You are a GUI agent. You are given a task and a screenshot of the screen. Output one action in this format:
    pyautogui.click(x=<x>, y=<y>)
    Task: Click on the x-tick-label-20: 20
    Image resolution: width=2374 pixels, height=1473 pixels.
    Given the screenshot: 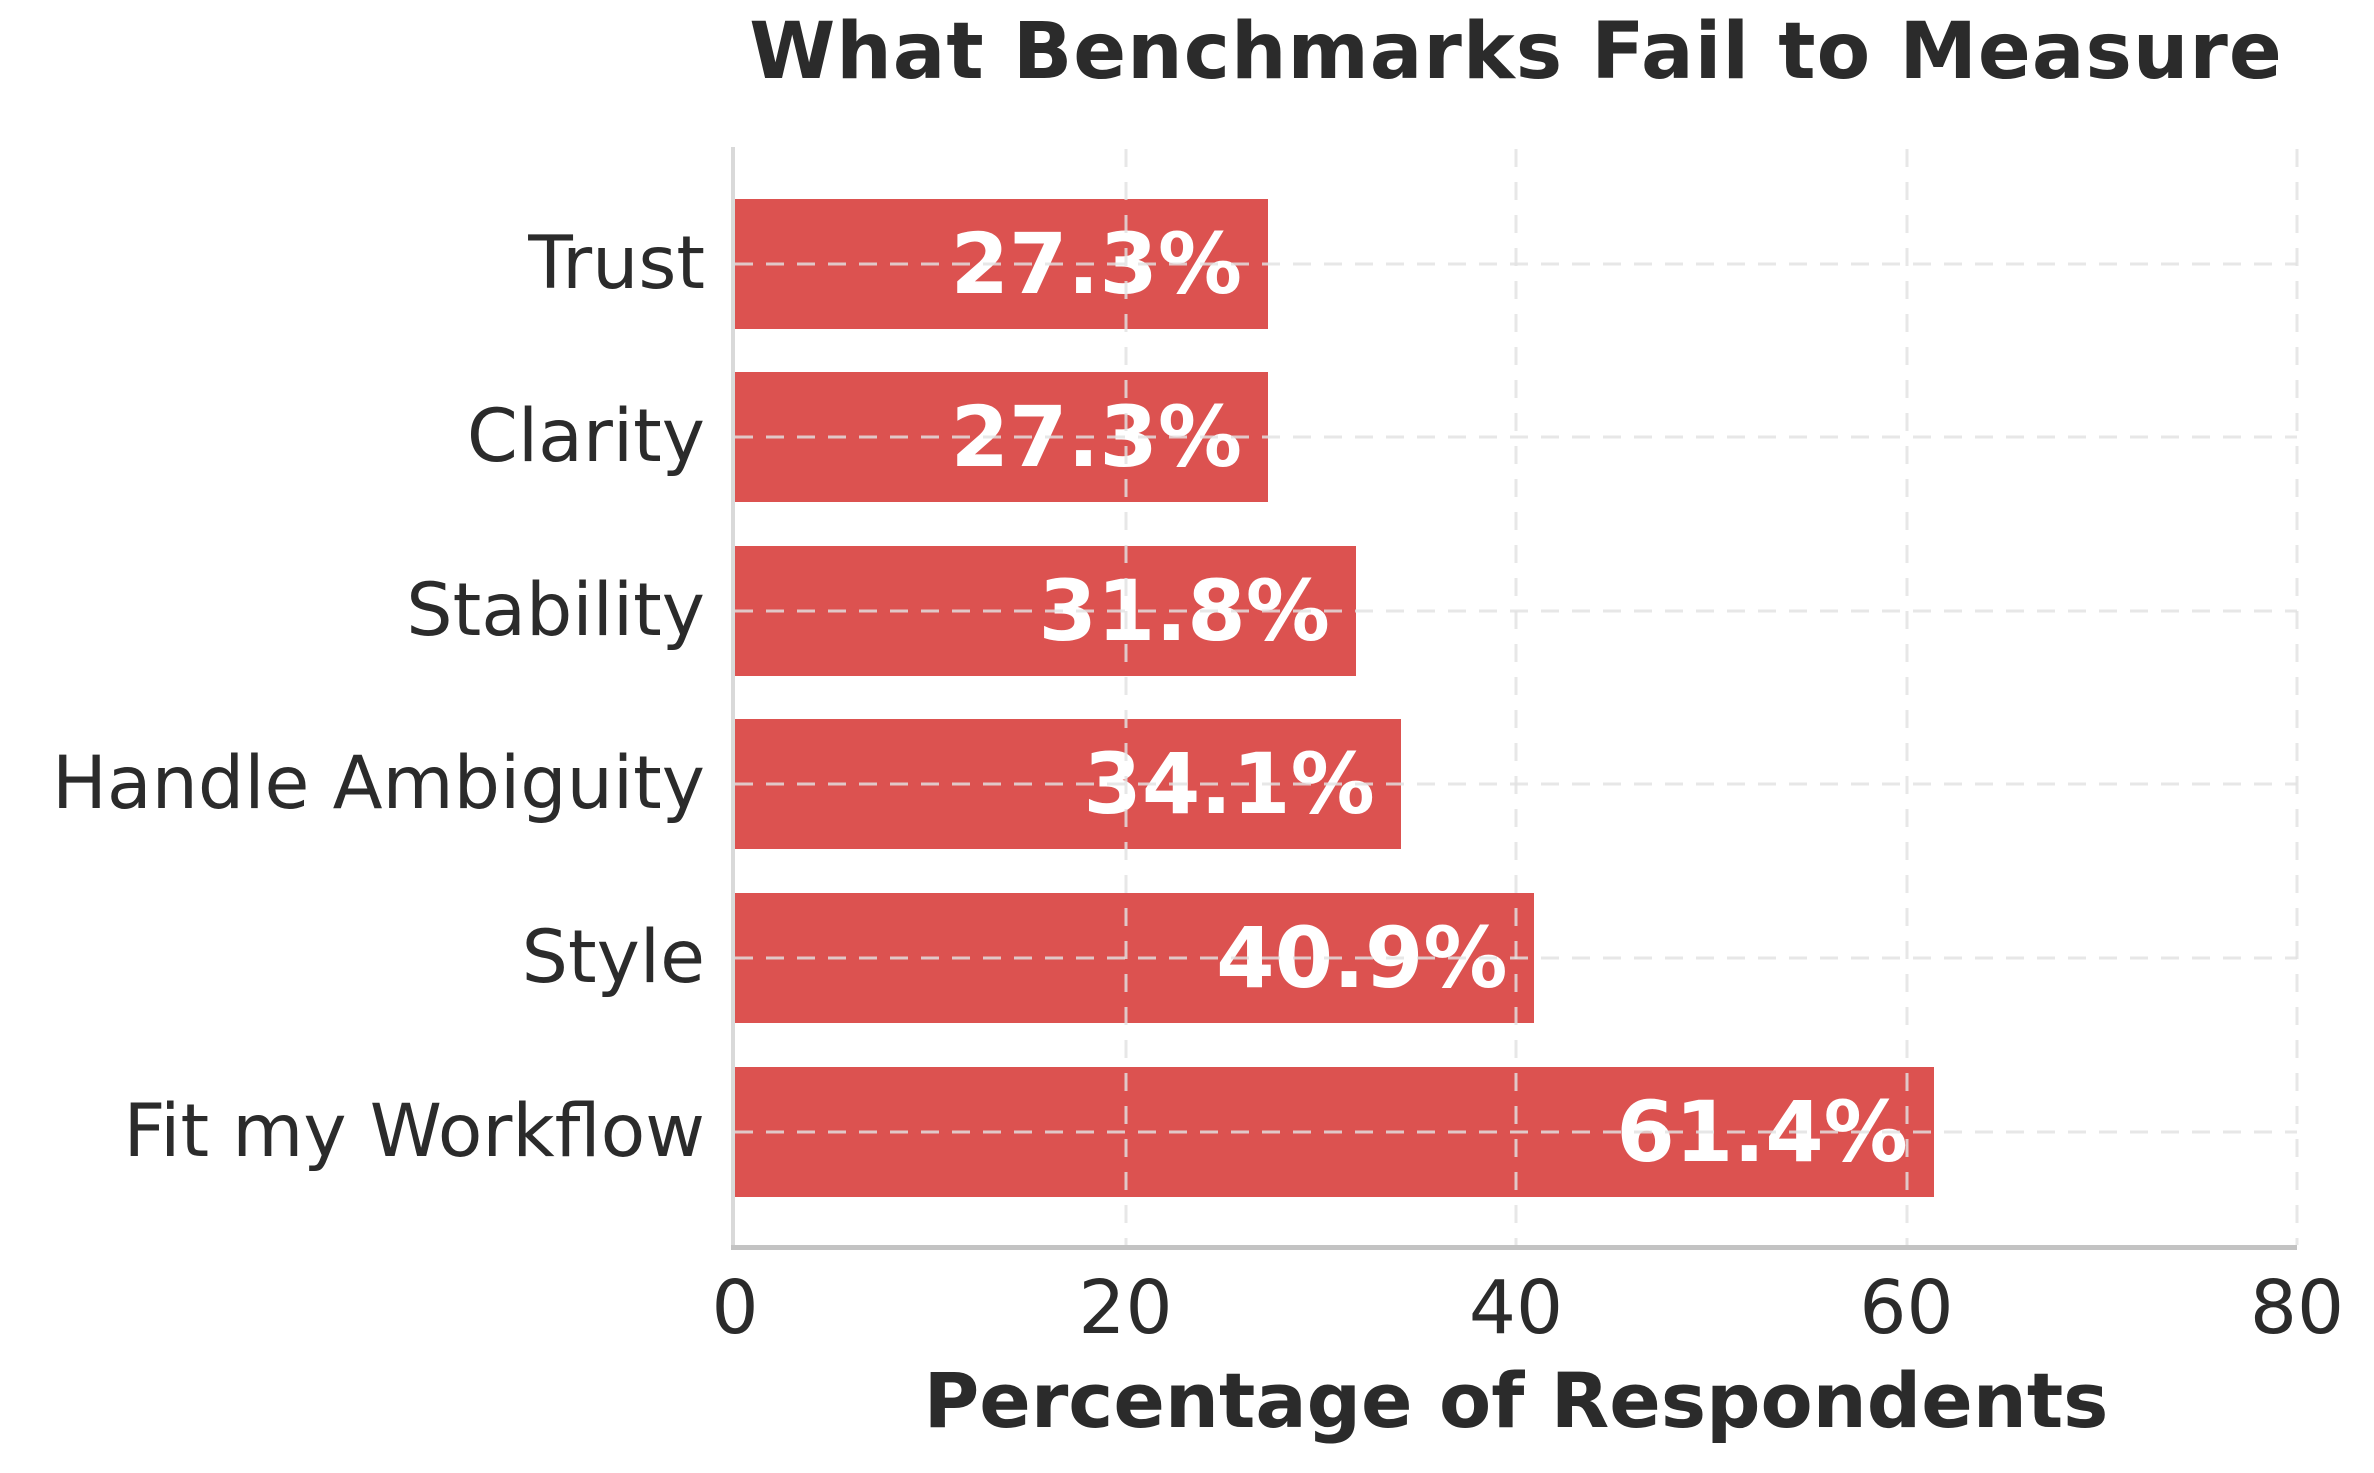 What is the action you would take?
    pyautogui.click(x=1125, y=1308)
    